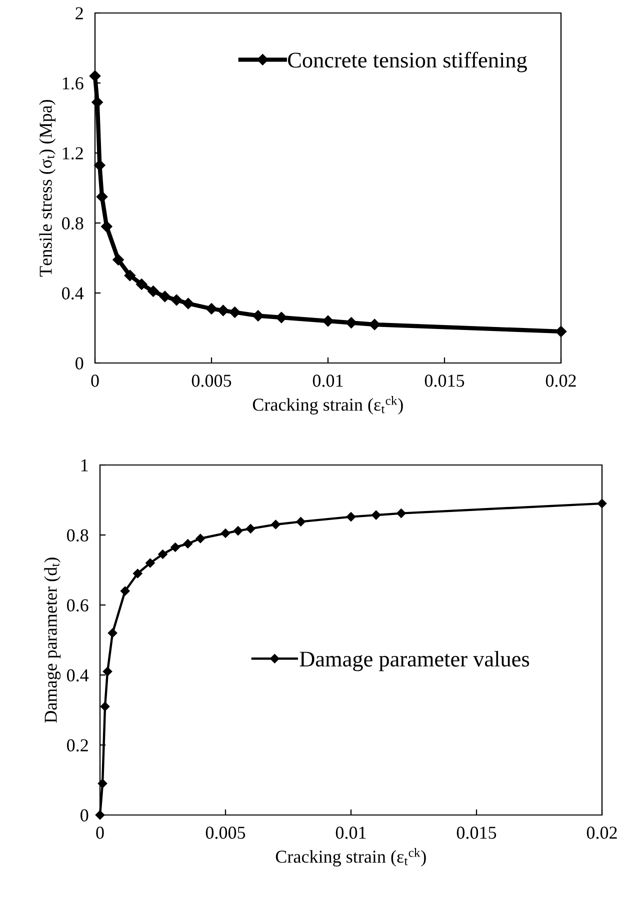 The height and width of the screenshot is (902, 633). Describe the element at coordinates (52, 640) in the screenshot. I see `y-axis-title: Damage parameter (d$_{t}$)` at that location.